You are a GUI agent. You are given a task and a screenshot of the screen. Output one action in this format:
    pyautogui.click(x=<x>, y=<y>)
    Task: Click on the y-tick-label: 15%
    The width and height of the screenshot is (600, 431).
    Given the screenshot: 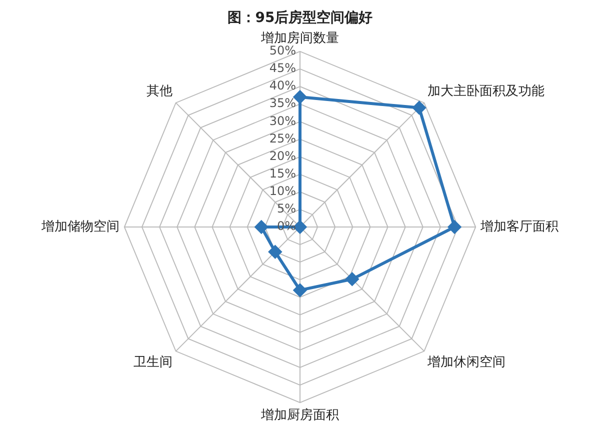 What is the action you would take?
    pyautogui.click(x=282, y=173)
    